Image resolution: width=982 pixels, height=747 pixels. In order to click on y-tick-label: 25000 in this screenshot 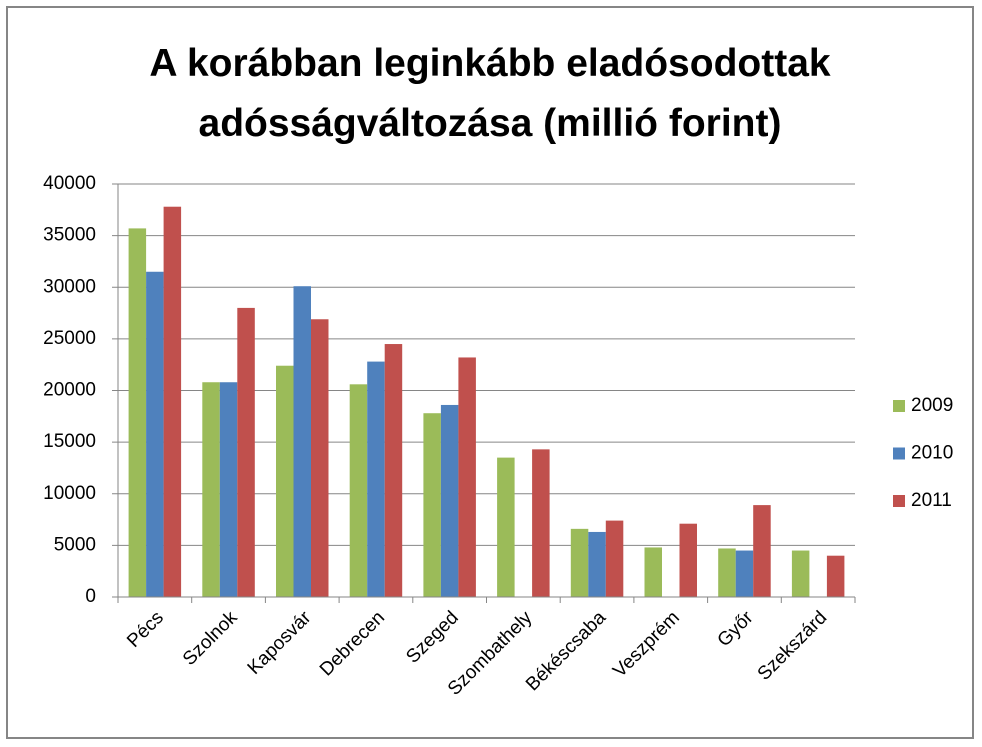, I will do `click(69, 338)`.